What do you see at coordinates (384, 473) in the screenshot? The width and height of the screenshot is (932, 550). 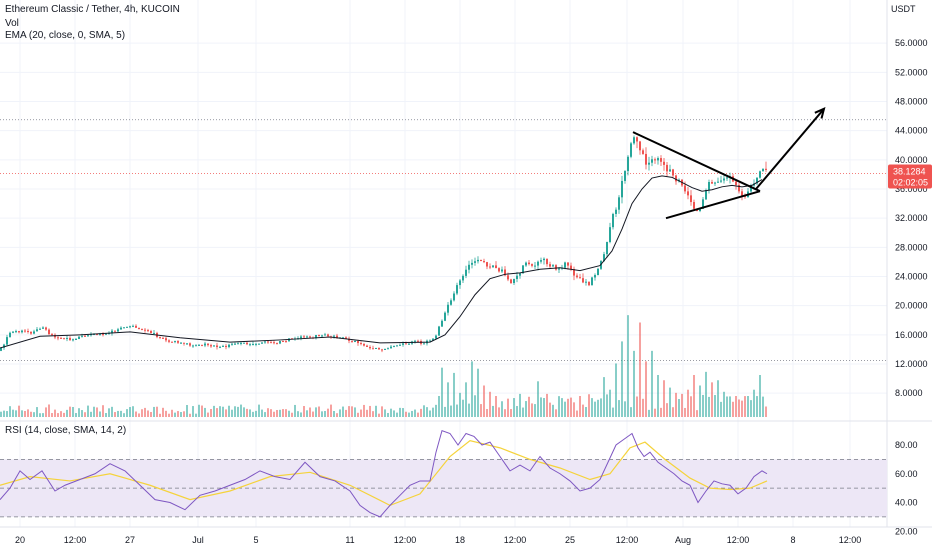 I see `rsi-line` at bounding box center [384, 473].